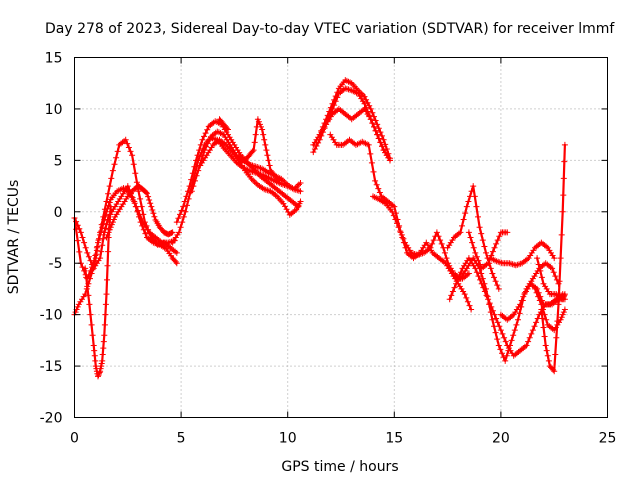 The height and width of the screenshot is (480, 640). I want to click on x-axis-title: GPS time / hours, so click(339, 467).